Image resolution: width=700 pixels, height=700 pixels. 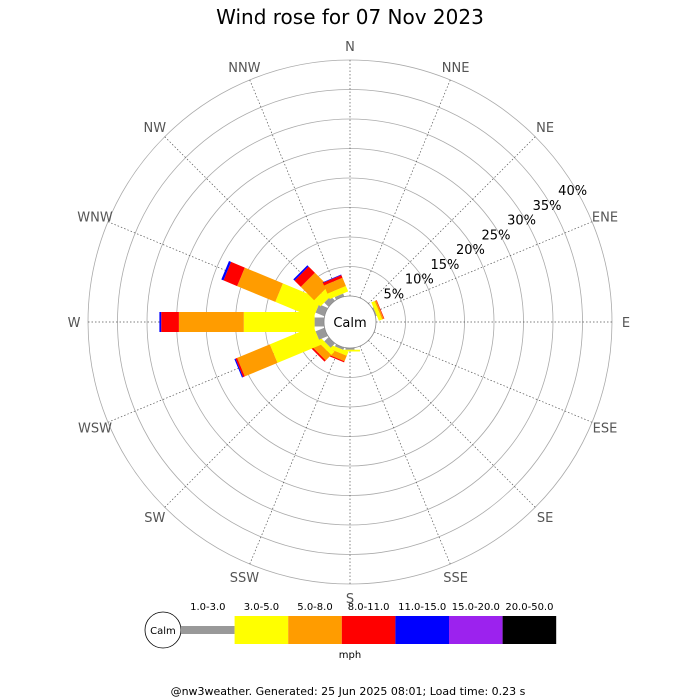 What do you see at coordinates (350, 655) in the screenshot?
I see `legend-unit: mph` at bounding box center [350, 655].